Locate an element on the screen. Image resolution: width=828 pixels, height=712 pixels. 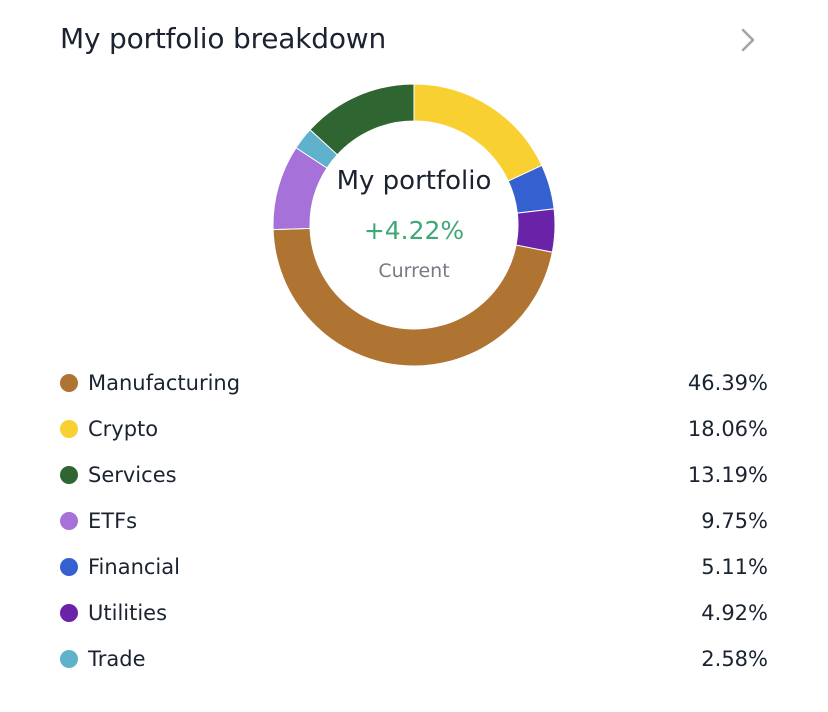
legend-label: Crypto is located at coordinates (123, 429).